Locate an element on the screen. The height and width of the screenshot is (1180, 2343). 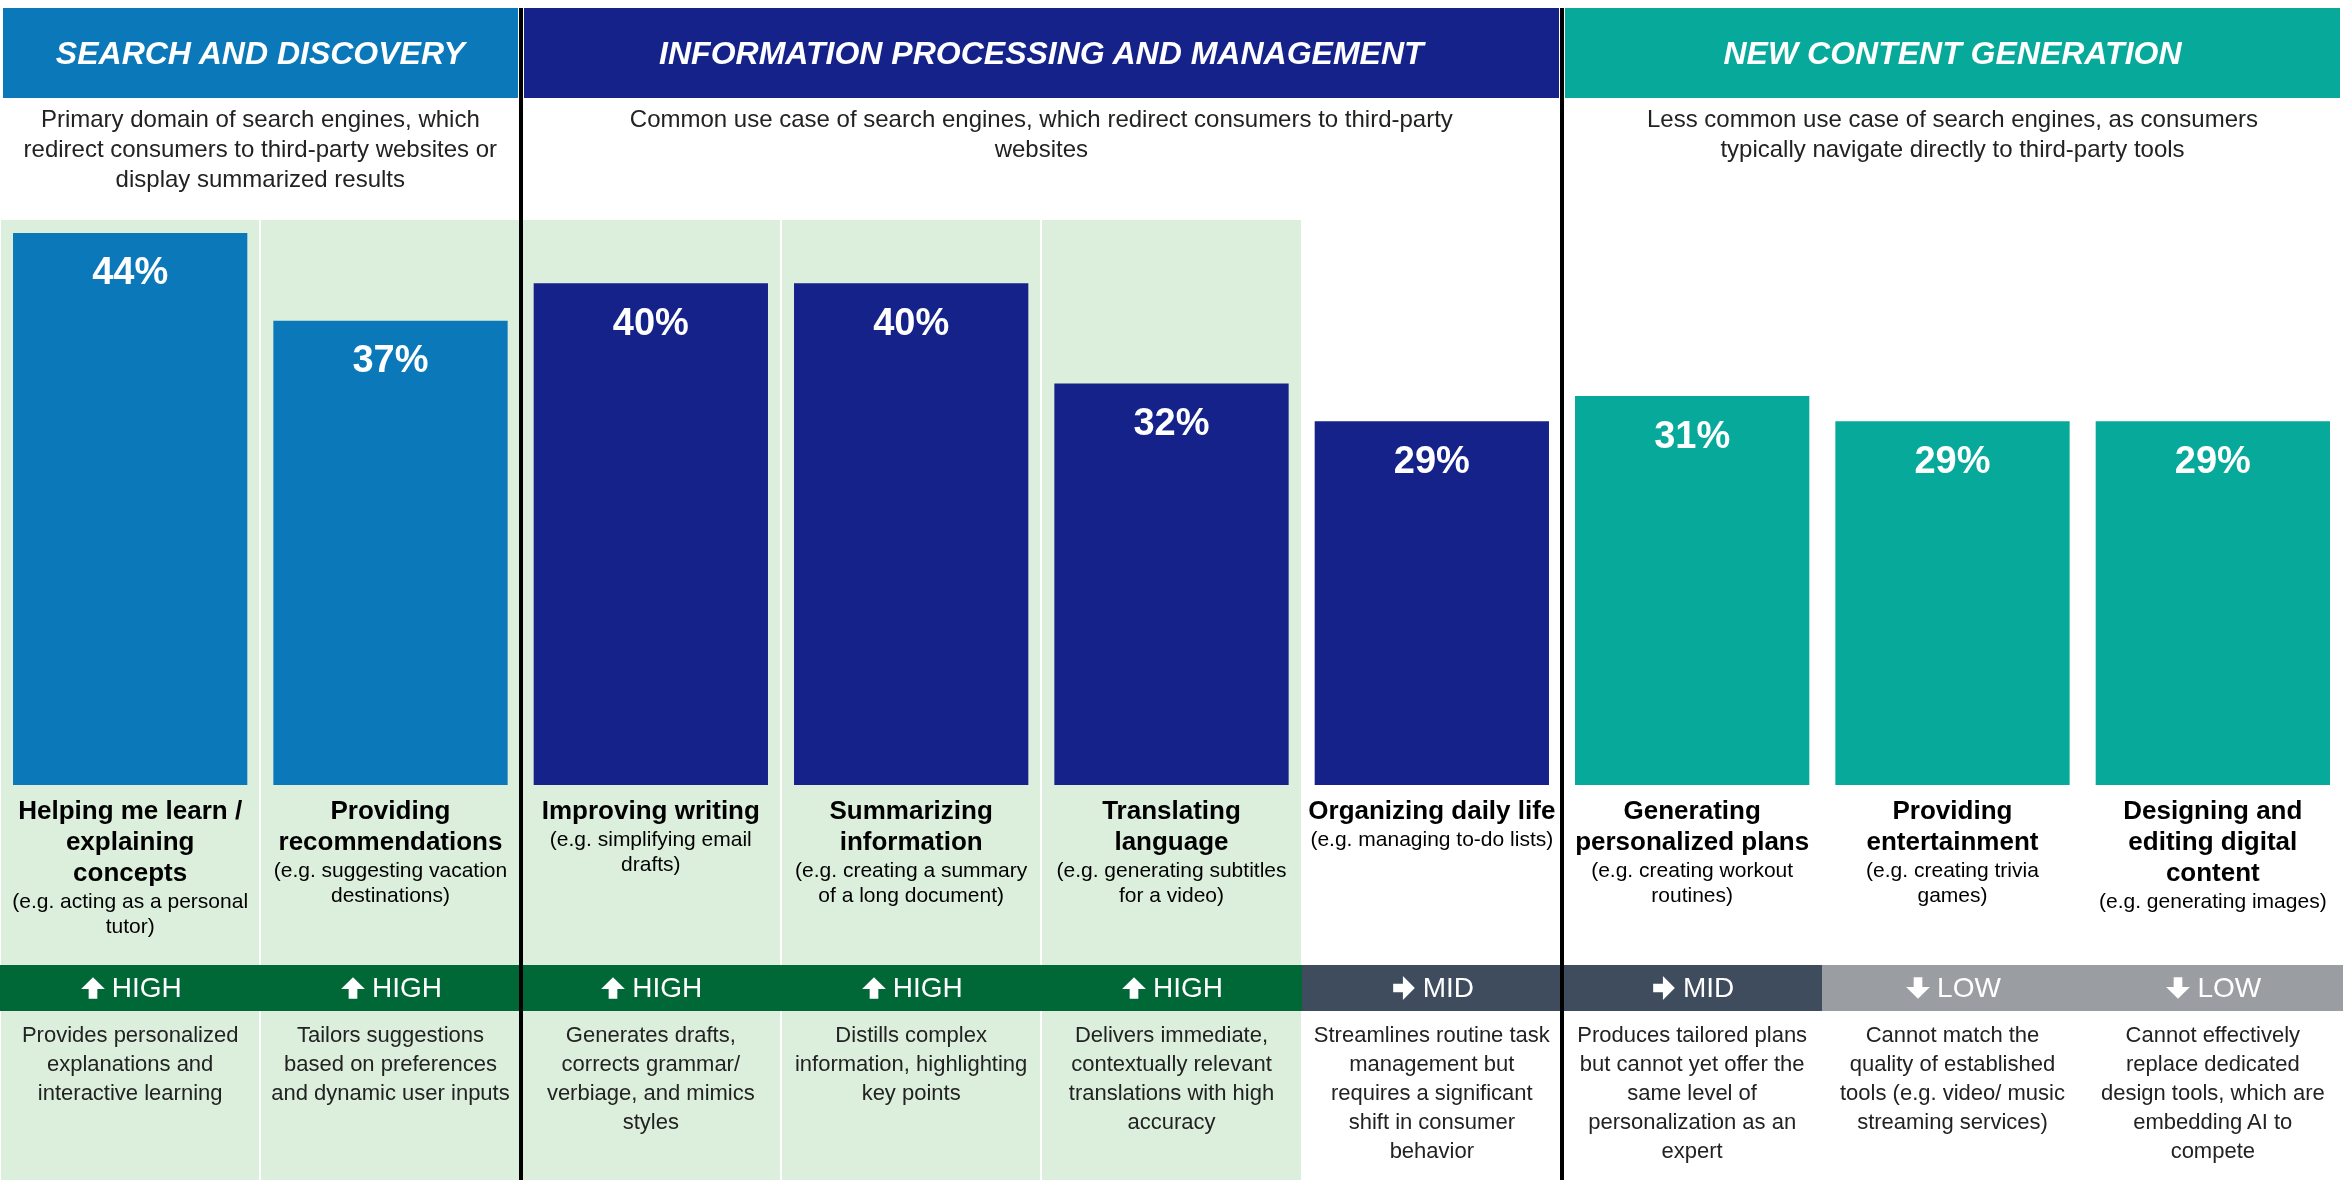
text: Primary domain of search engines, which redirect consumers to third-party websites or display summarized results is located at coordinates (260, 149).